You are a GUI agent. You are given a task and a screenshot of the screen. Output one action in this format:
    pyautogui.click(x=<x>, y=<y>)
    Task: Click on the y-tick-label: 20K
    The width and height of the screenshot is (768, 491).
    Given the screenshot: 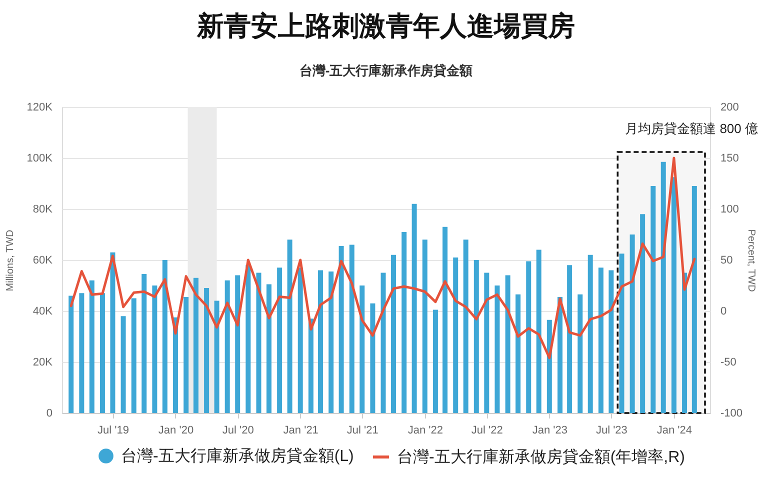 What is the action you would take?
    pyautogui.click(x=43, y=362)
    